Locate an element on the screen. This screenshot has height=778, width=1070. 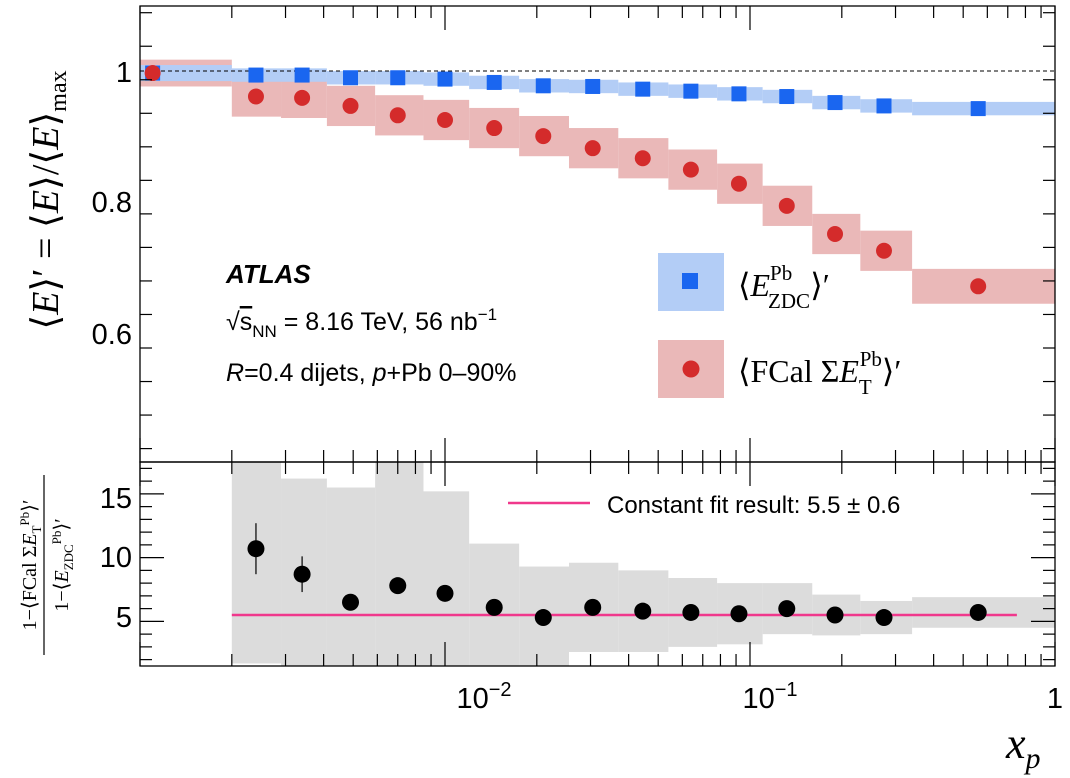
xtick-label-0.01: 10⁻² is located at coordinates (483, 697).